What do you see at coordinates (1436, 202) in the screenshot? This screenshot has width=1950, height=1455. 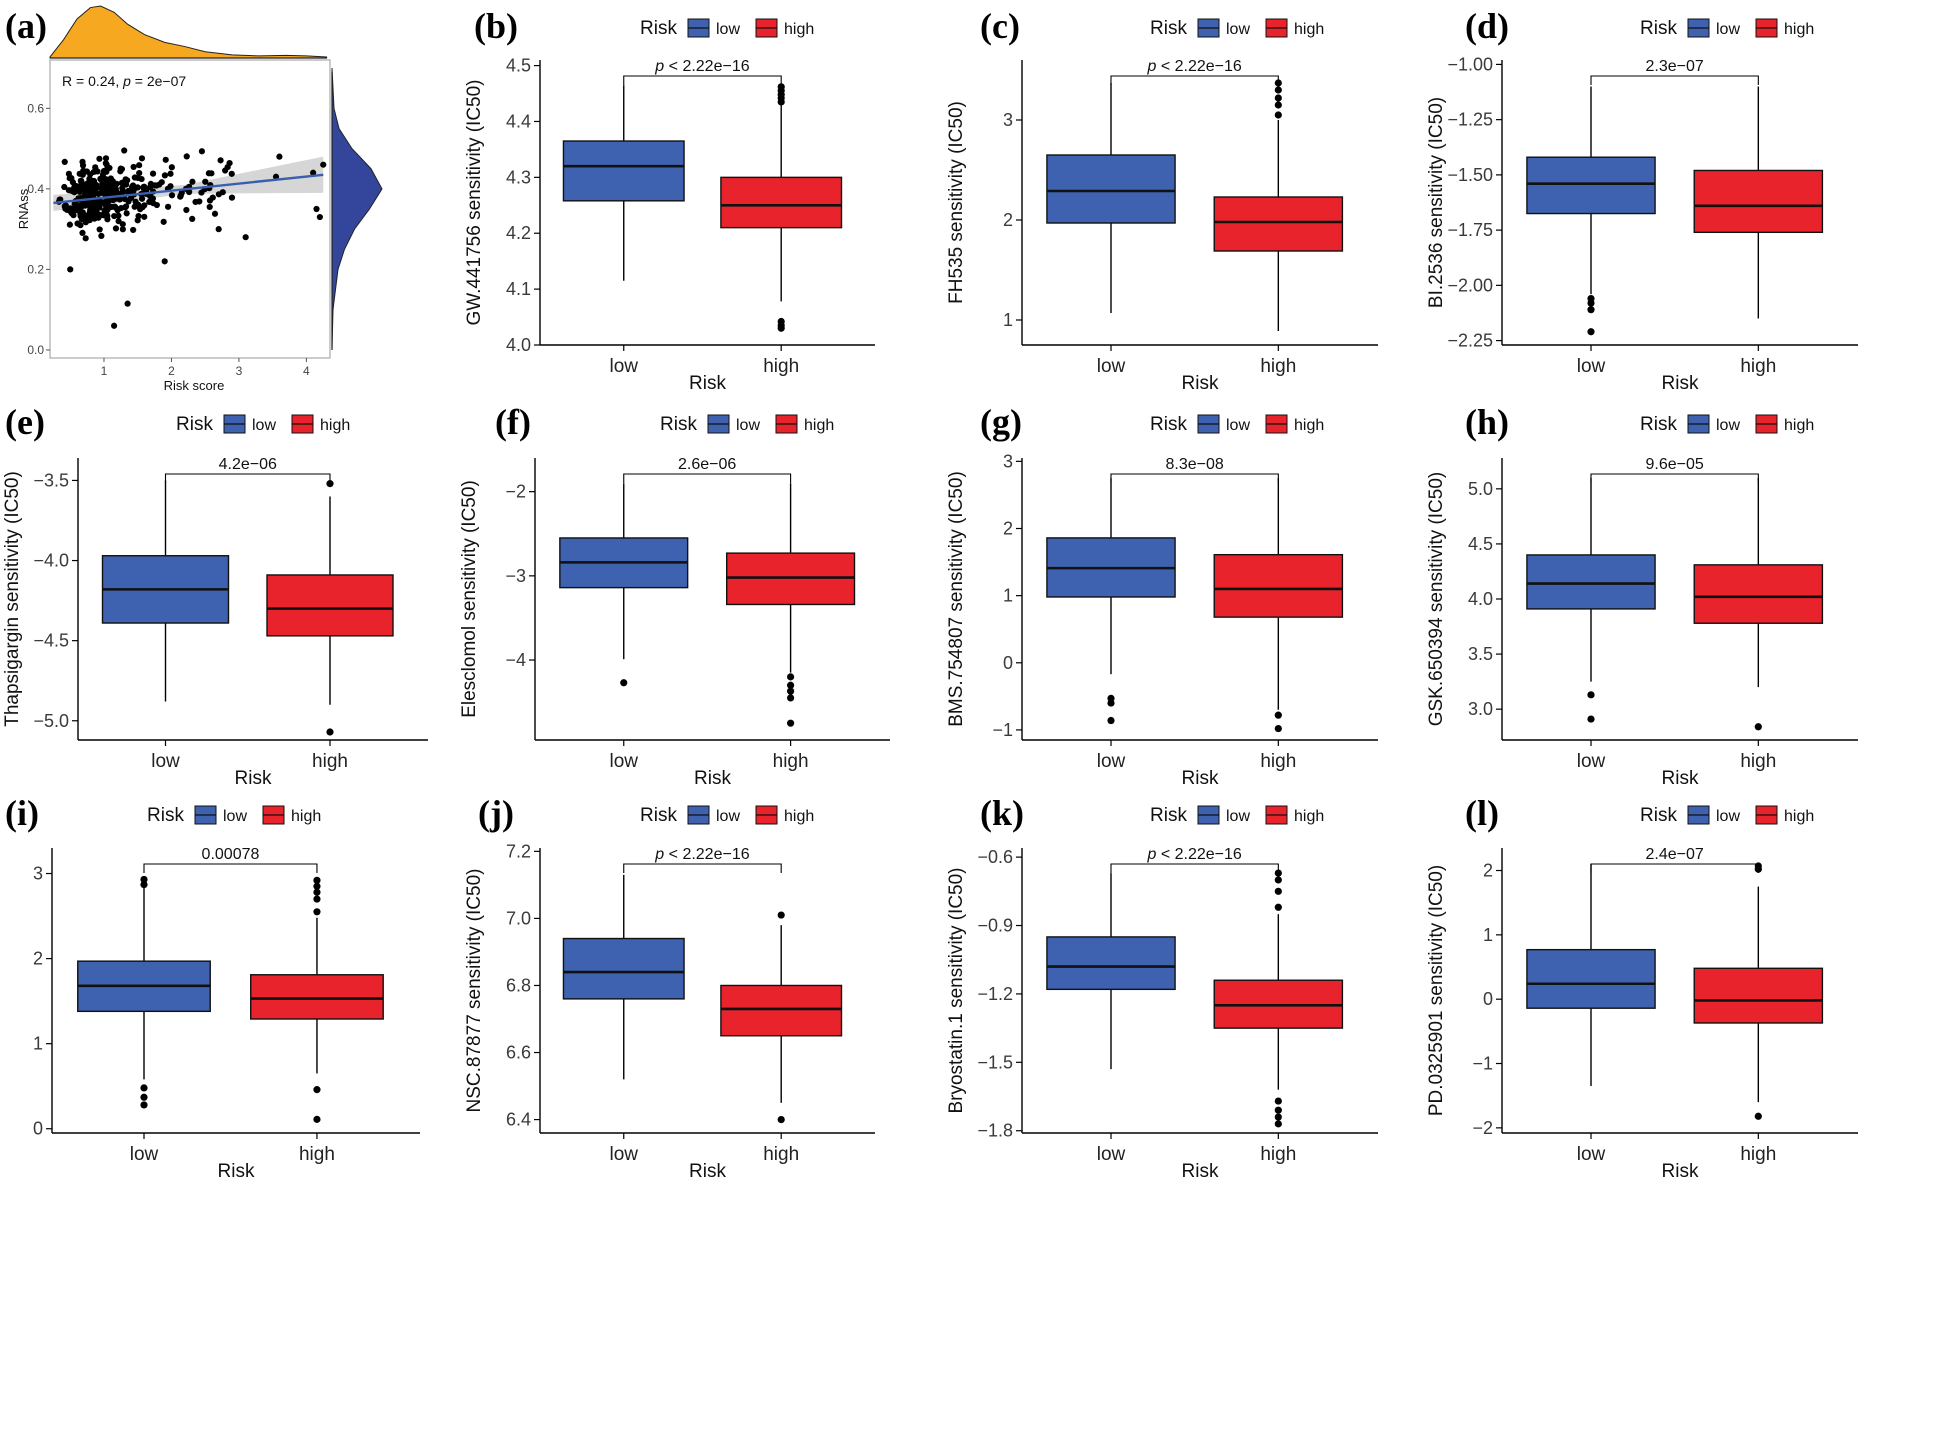 I see `y-axis-title: BI.2536 sensitivity (IC50)` at bounding box center [1436, 202].